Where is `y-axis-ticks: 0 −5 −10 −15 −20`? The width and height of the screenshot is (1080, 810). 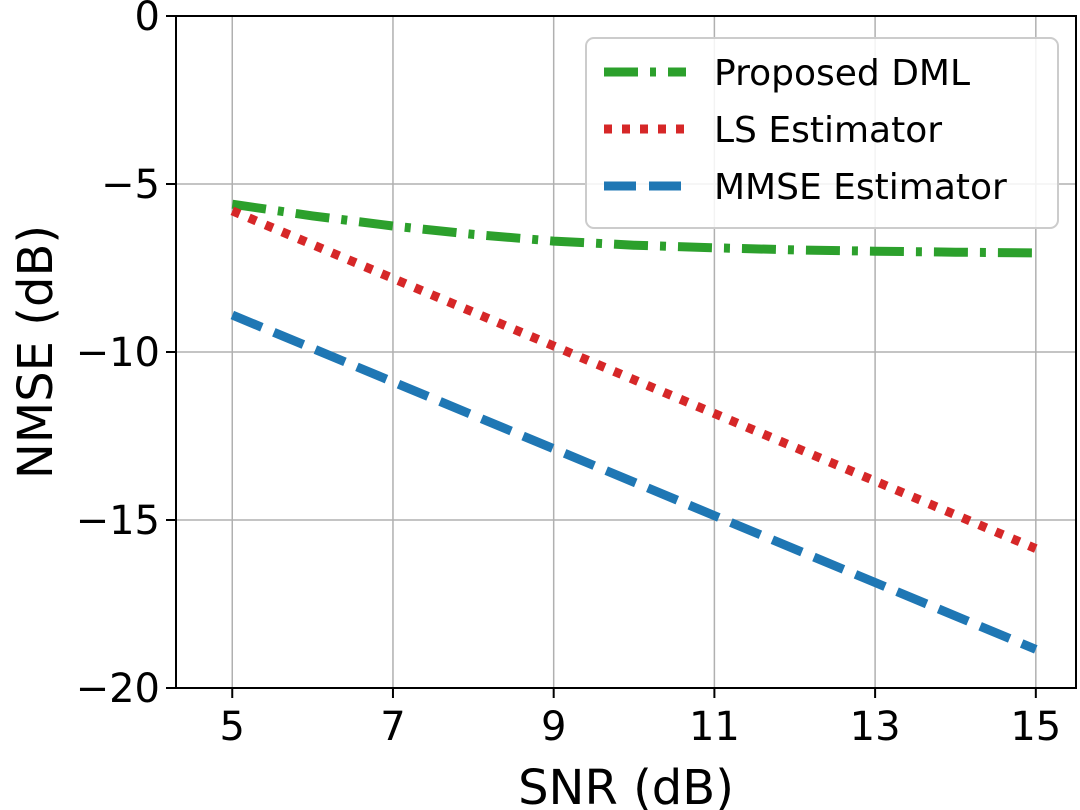
y-axis-ticks: 0 −5 −10 −15 −20 is located at coordinates (126, 356).